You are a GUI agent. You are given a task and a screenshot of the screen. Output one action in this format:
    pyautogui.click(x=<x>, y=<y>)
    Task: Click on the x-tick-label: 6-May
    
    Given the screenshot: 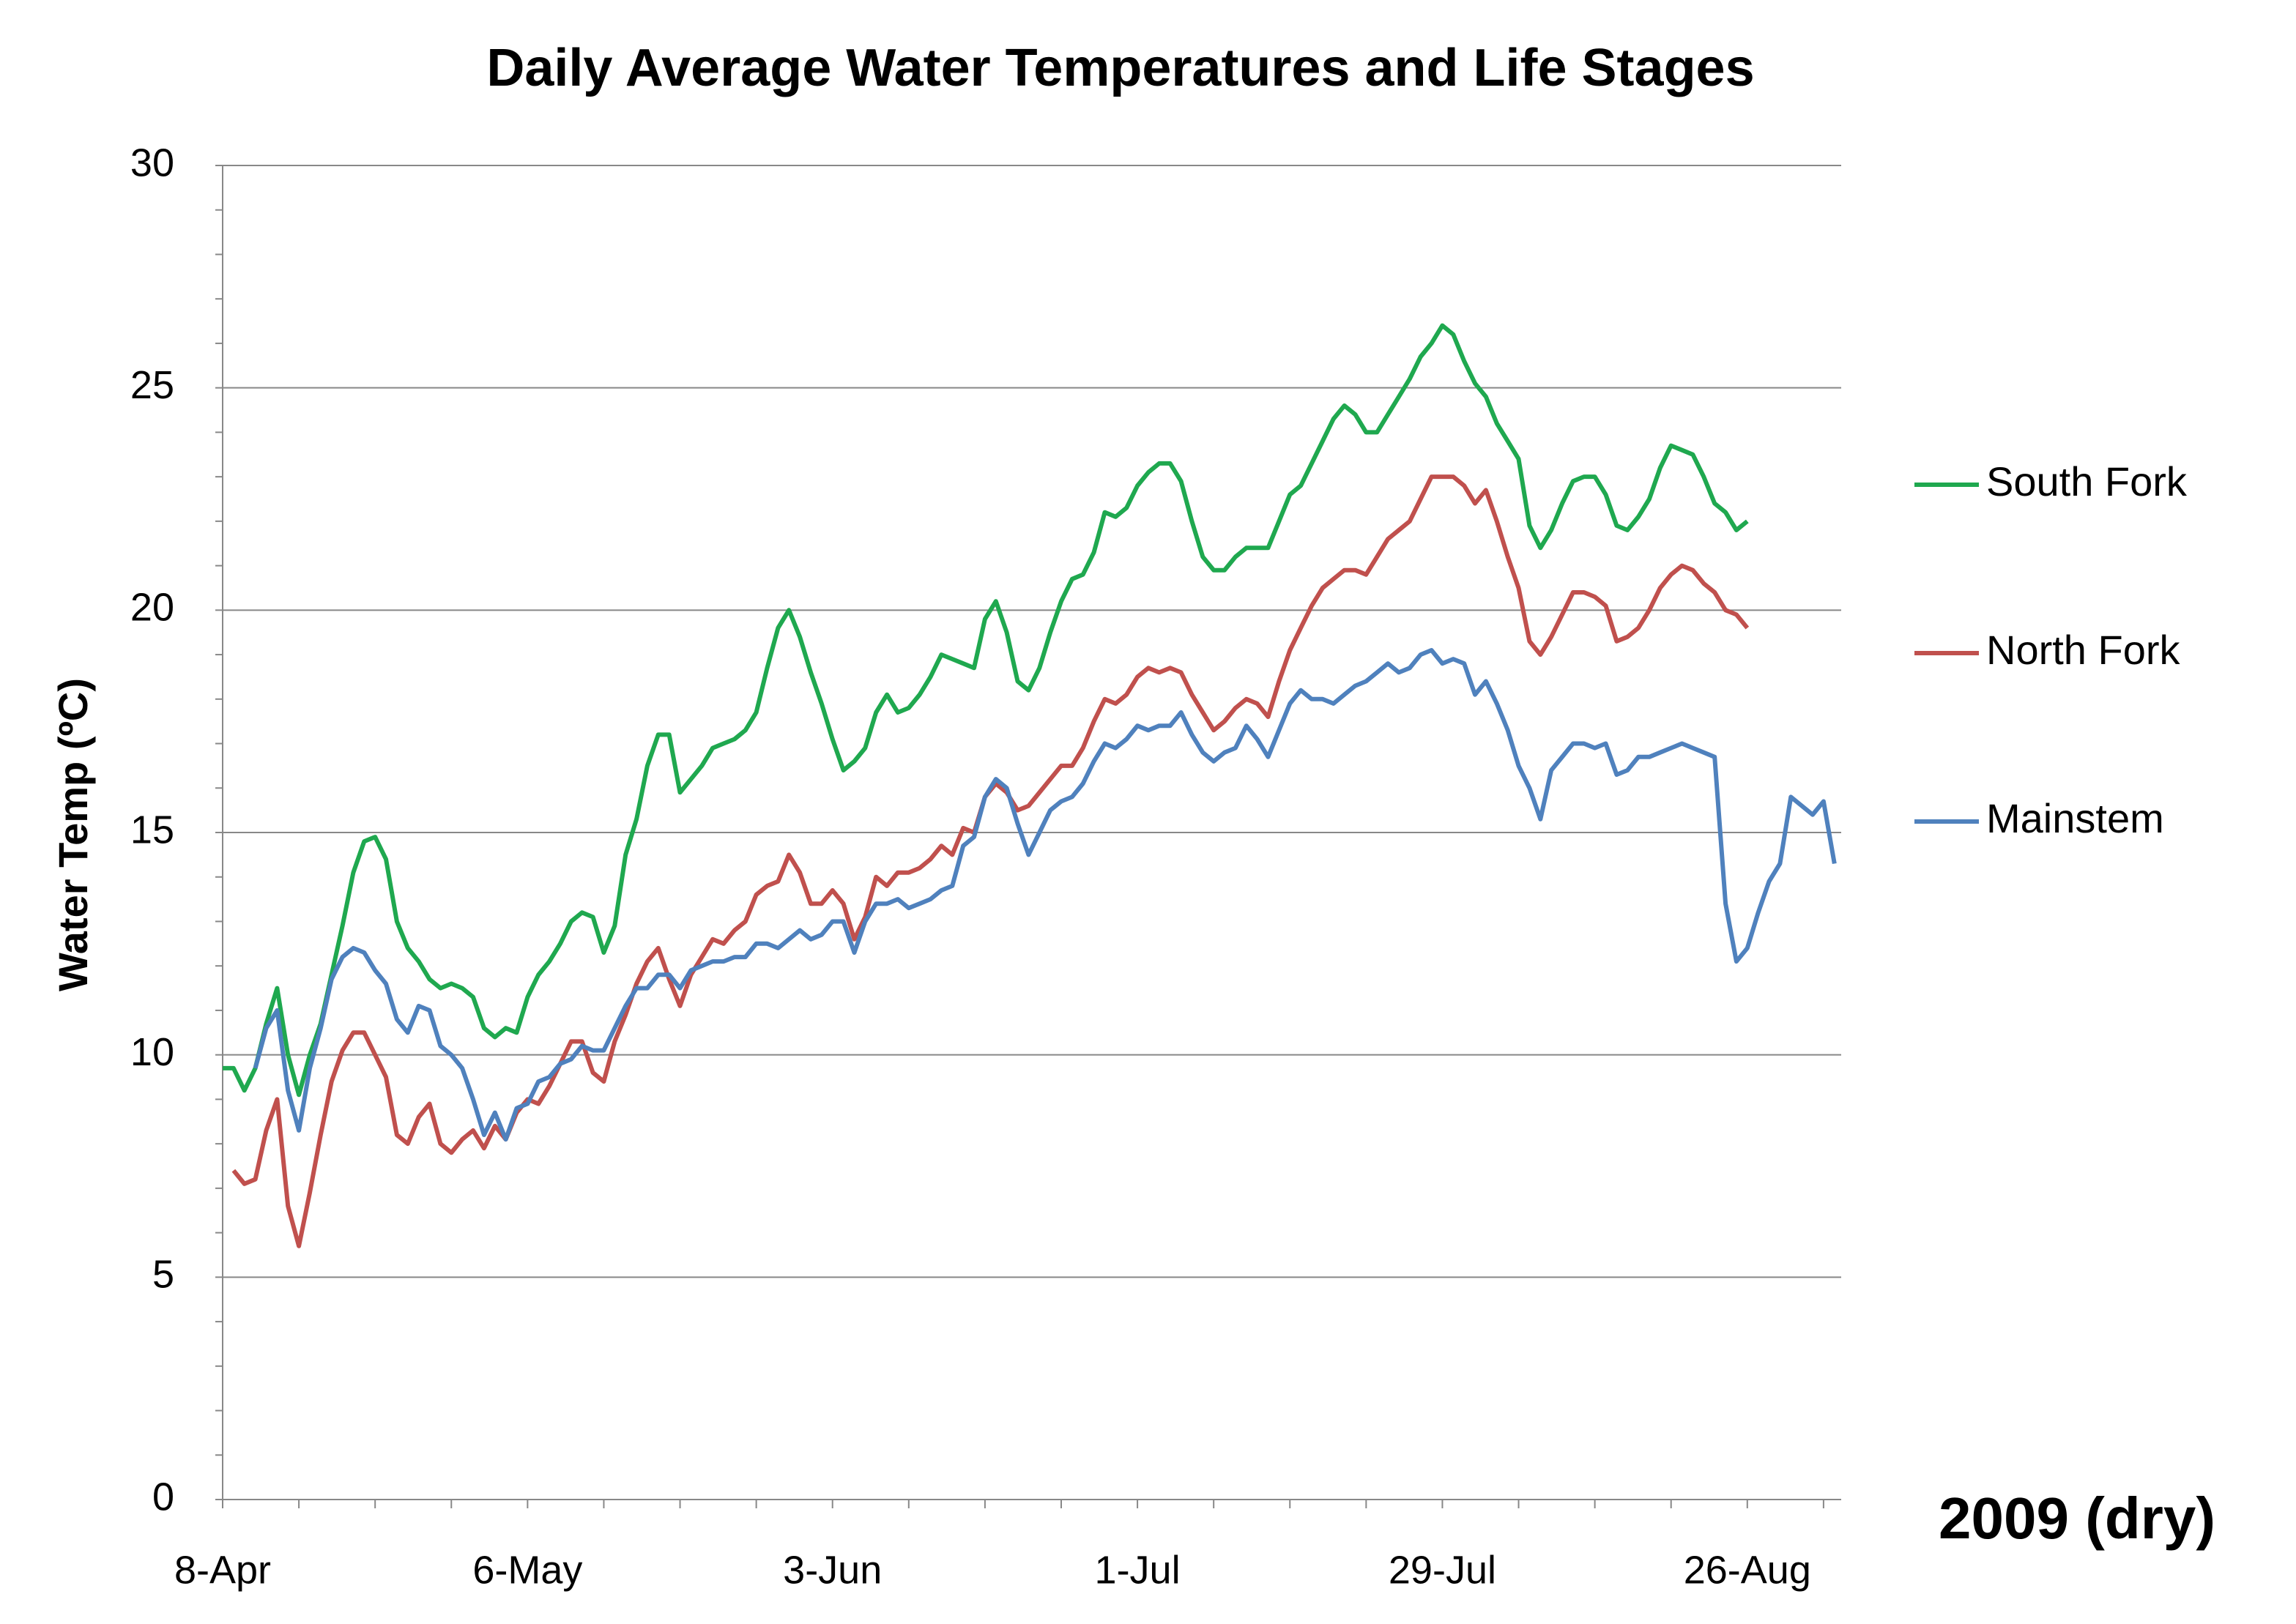 What is the action you would take?
    pyautogui.click(x=527, y=1570)
    